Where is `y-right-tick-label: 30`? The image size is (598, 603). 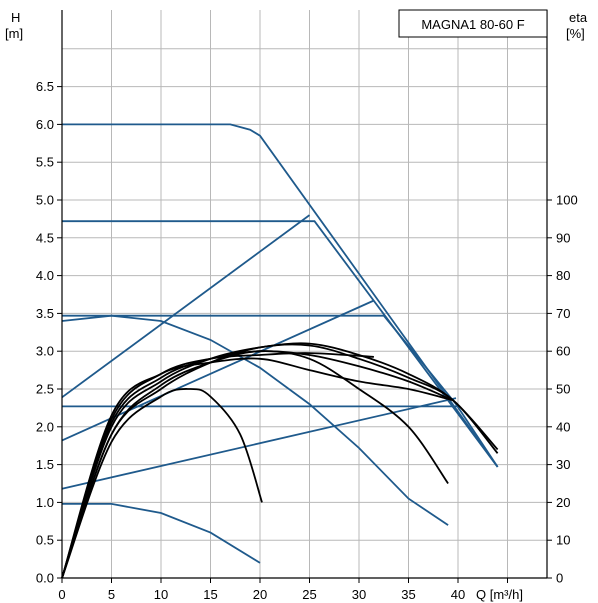 y-right-tick-label: 30 is located at coordinates (563, 464).